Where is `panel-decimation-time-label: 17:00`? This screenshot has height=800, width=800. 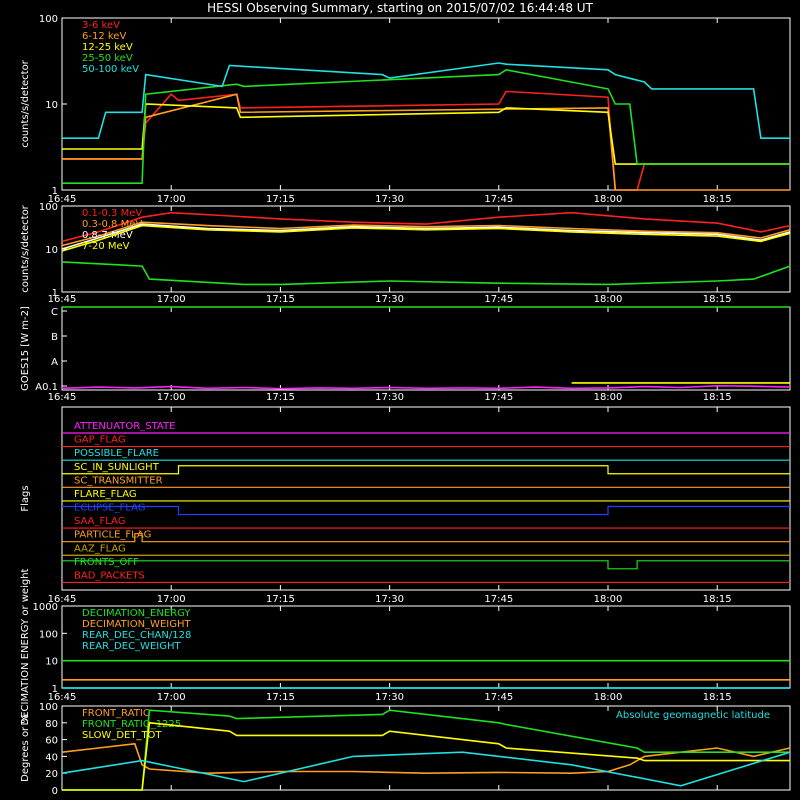
panel-decimation-time-label: 17:00 is located at coordinates (171, 697).